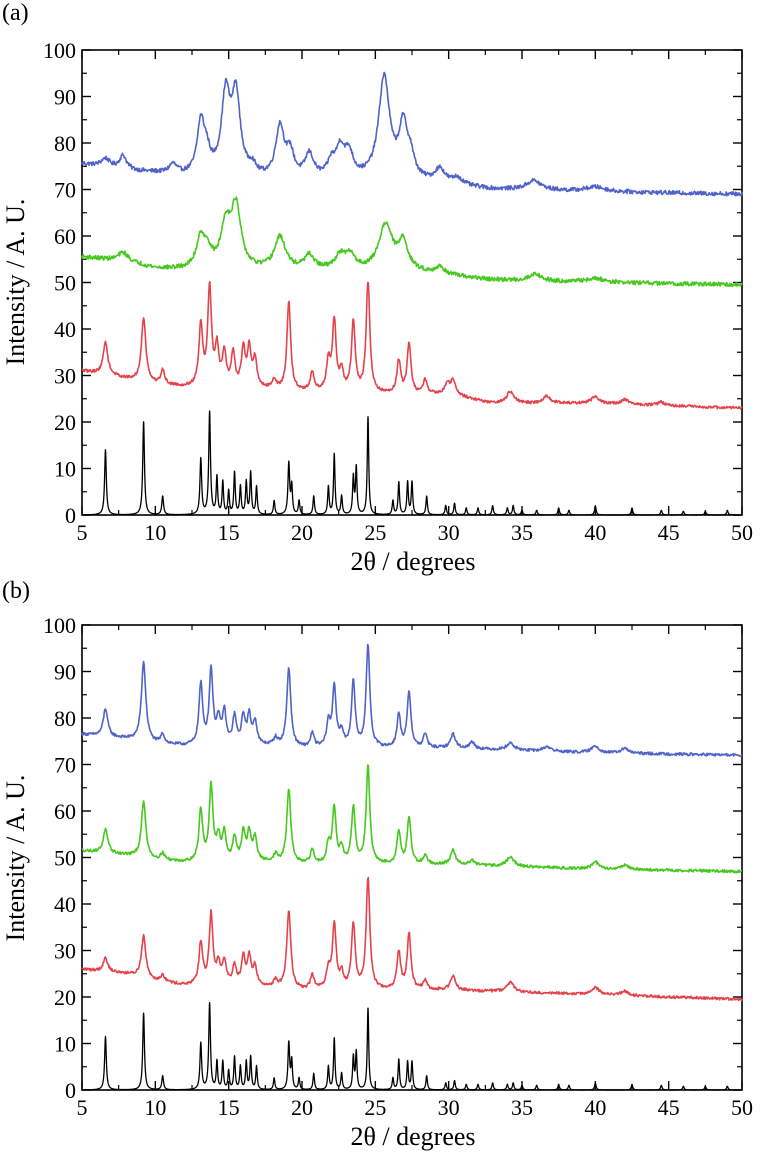  What do you see at coordinates (16, 591) in the screenshot?
I see `panel-label: (b)` at bounding box center [16, 591].